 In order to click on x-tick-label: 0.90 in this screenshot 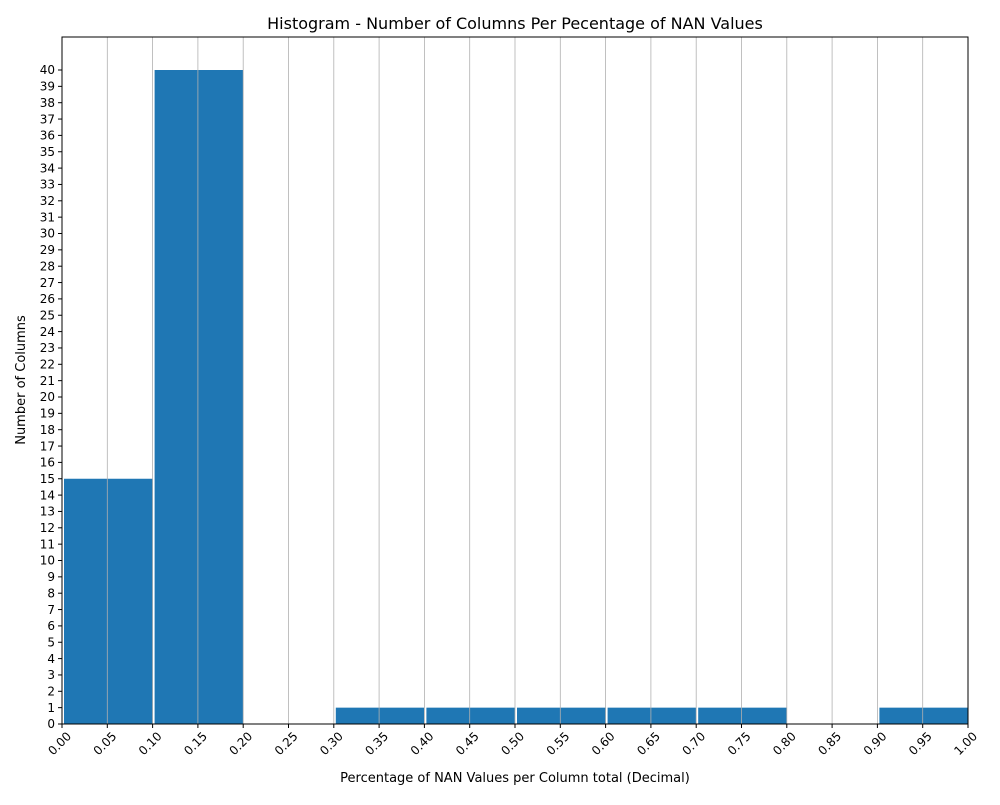, I will do `click(875, 743)`.